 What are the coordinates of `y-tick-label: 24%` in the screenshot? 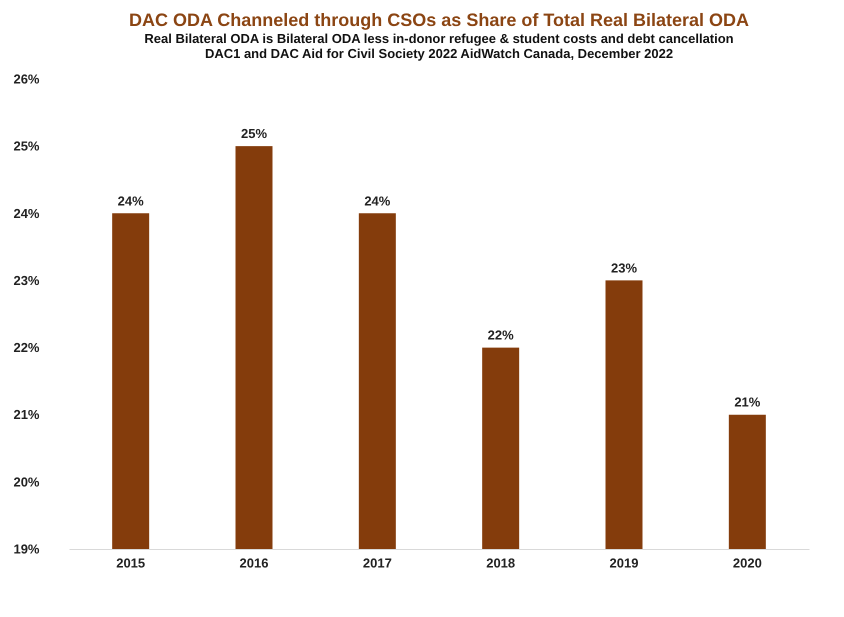 It's located at (26, 213).